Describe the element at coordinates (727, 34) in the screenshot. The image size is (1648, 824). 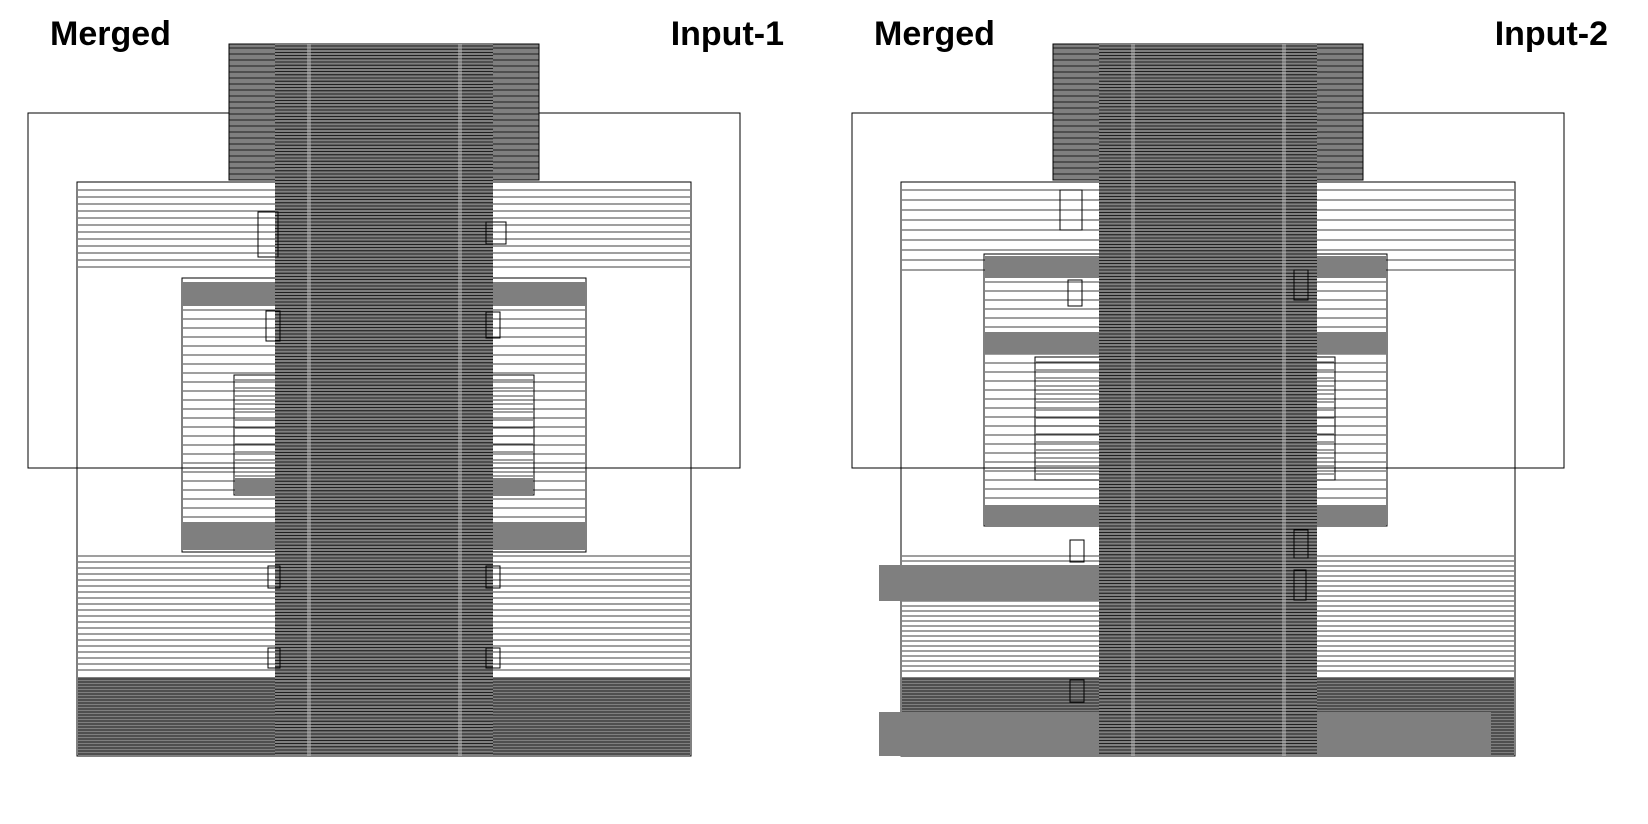
I see `input-1-label: Input-1` at that location.